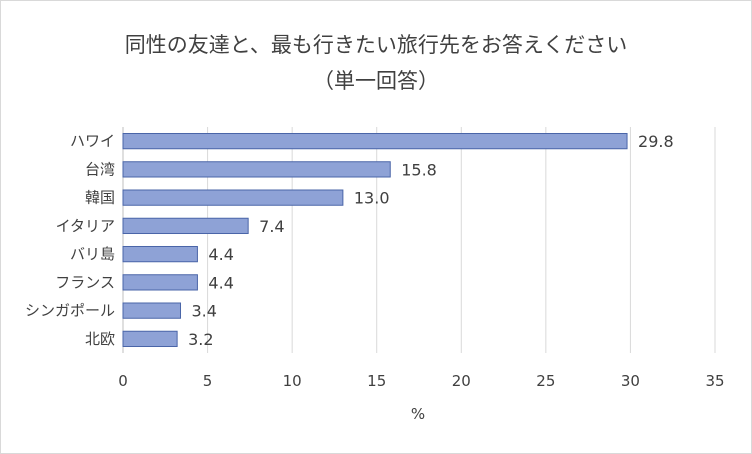  Describe the element at coordinates (70, 311) in the screenshot. I see `category-label: シンガポール` at that location.